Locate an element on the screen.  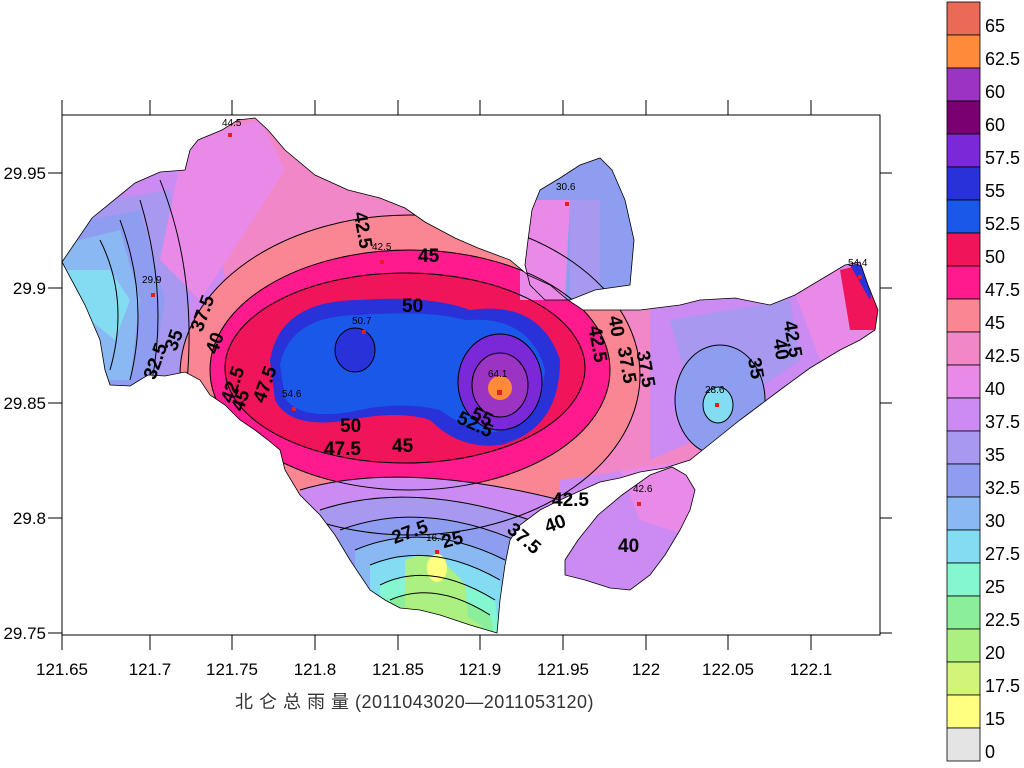
y-axis-labels: 29.95 29.9 29.85 29.8 29.75 is located at coordinates (24, 403).